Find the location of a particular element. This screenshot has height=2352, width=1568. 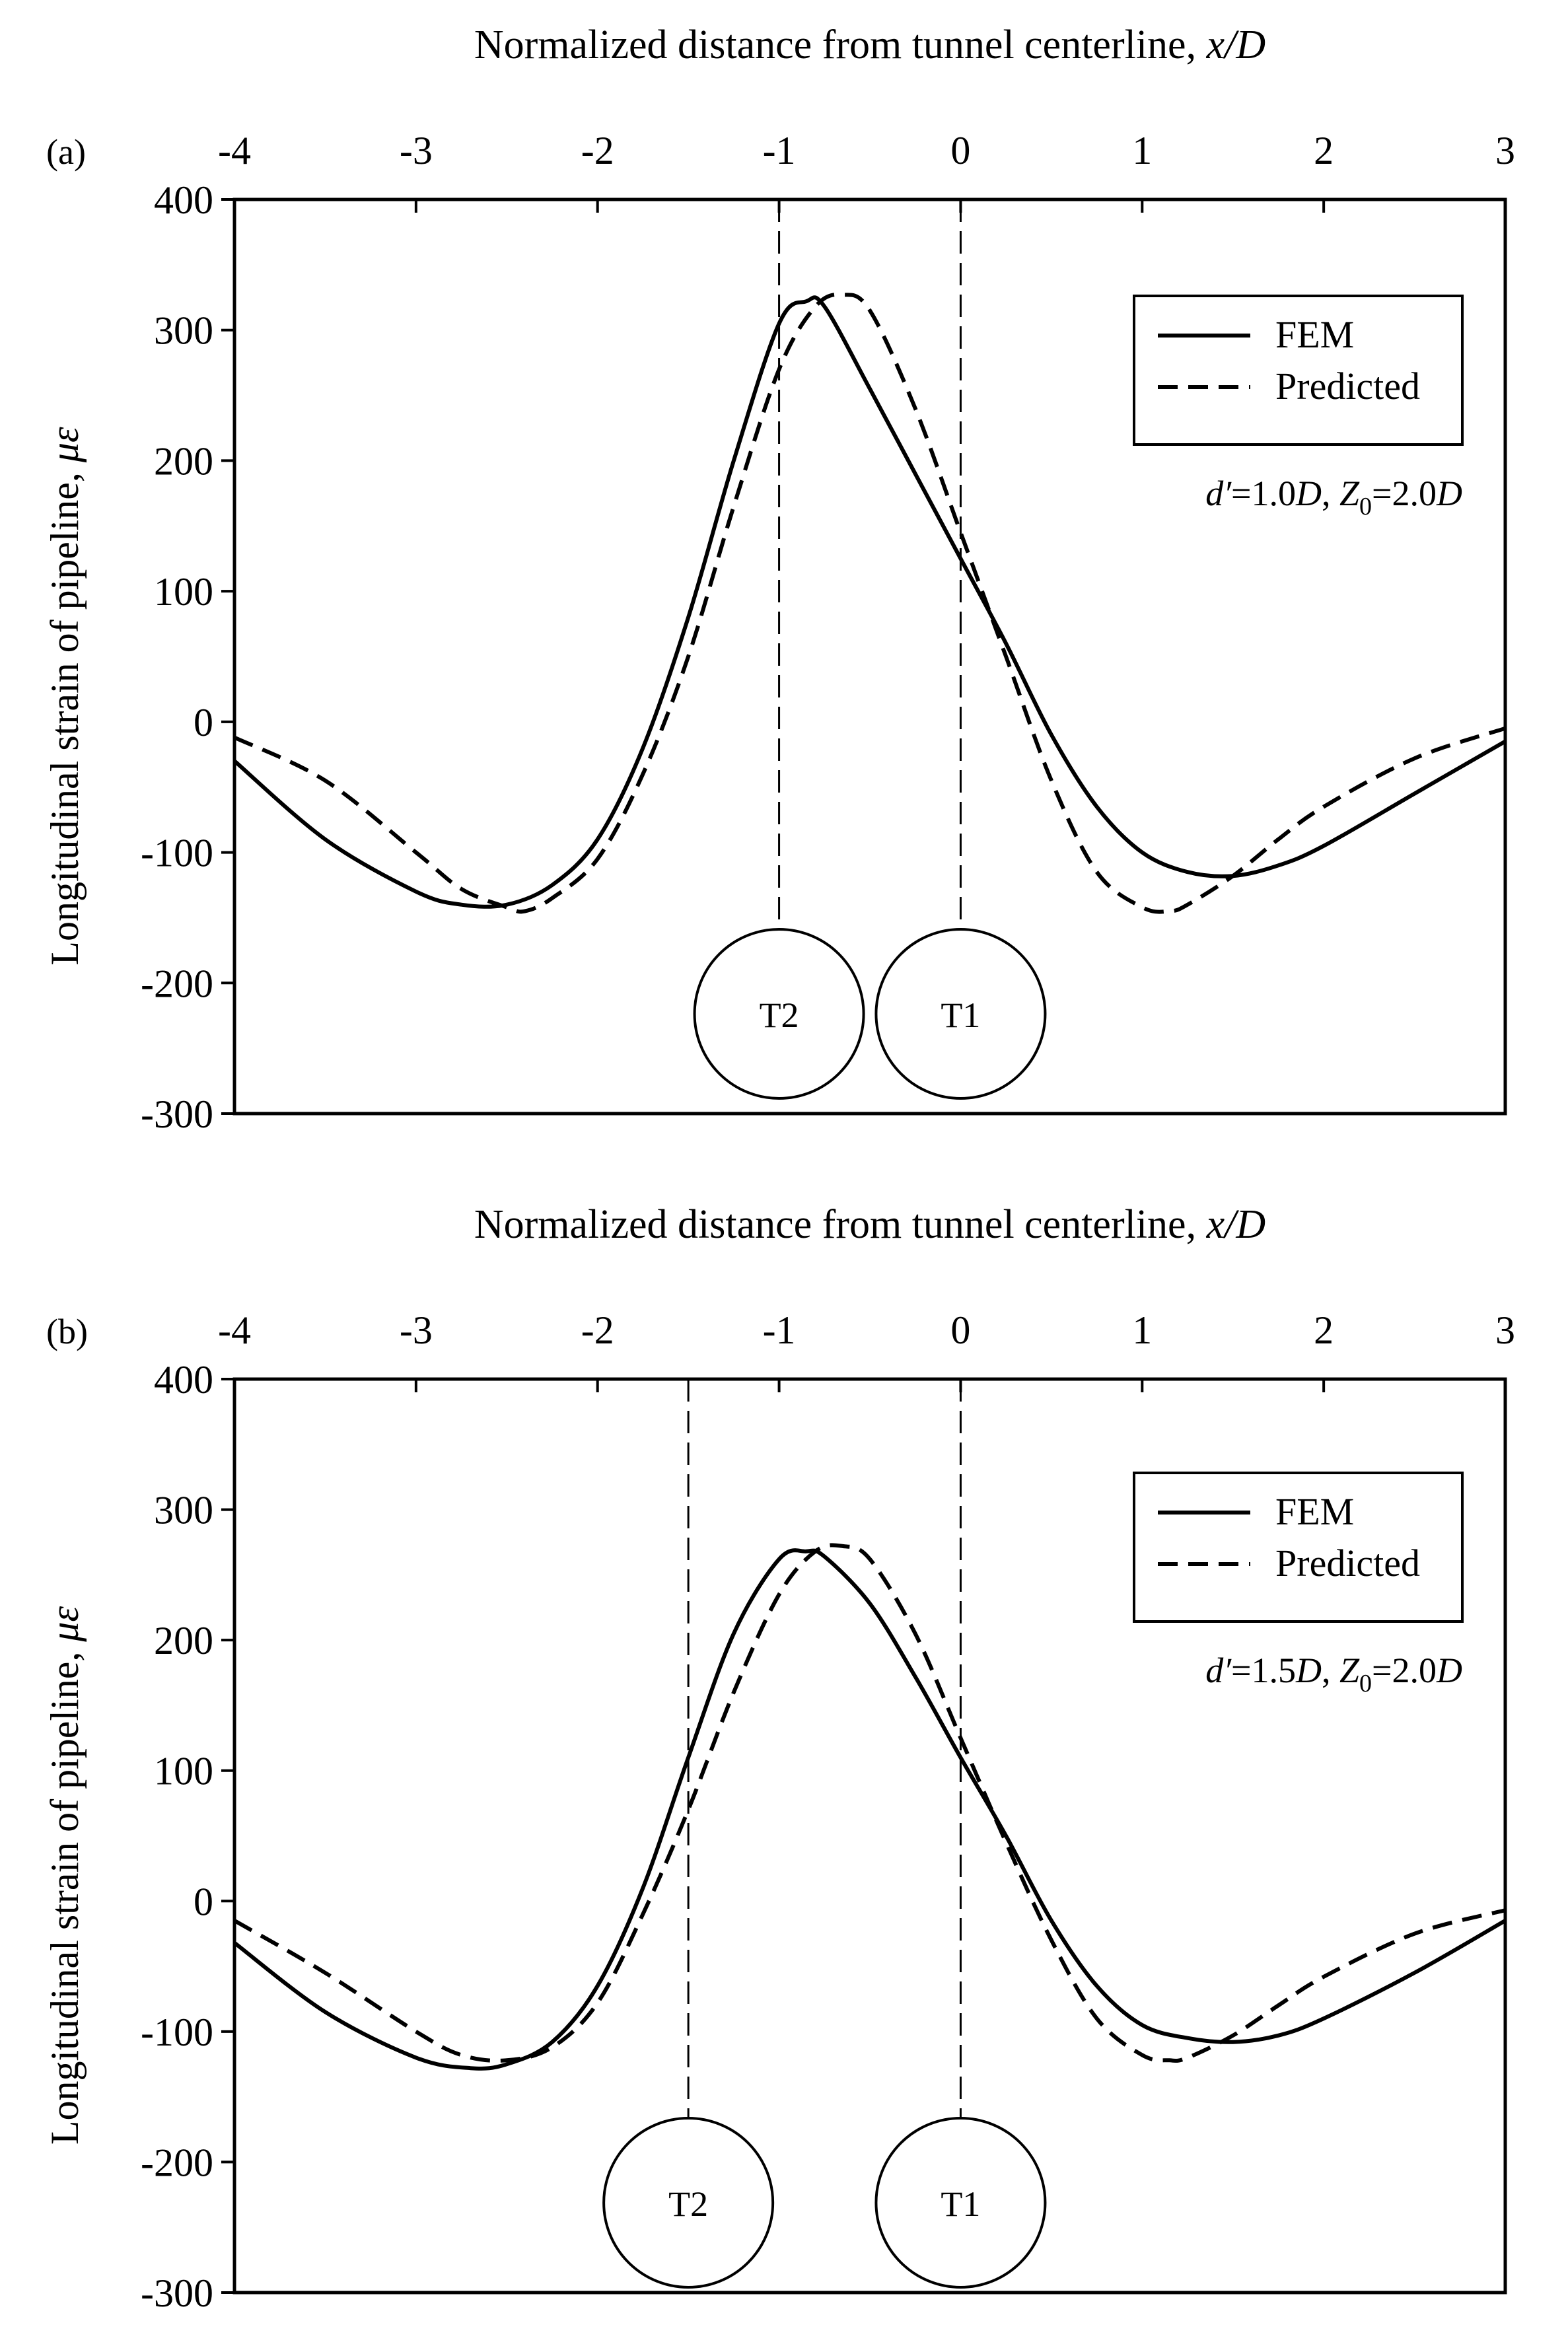

parameter-annotation: d′=1.0D, Z0=2.0D is located at coordinates (1333, 497).